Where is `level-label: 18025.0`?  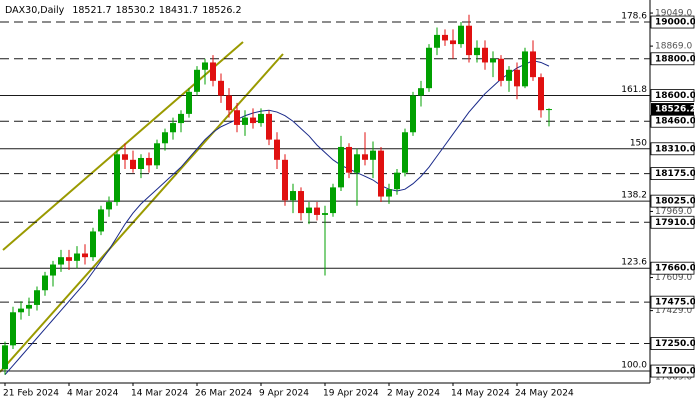
level-label: 18025.0 is located at coordinates (675, 202).